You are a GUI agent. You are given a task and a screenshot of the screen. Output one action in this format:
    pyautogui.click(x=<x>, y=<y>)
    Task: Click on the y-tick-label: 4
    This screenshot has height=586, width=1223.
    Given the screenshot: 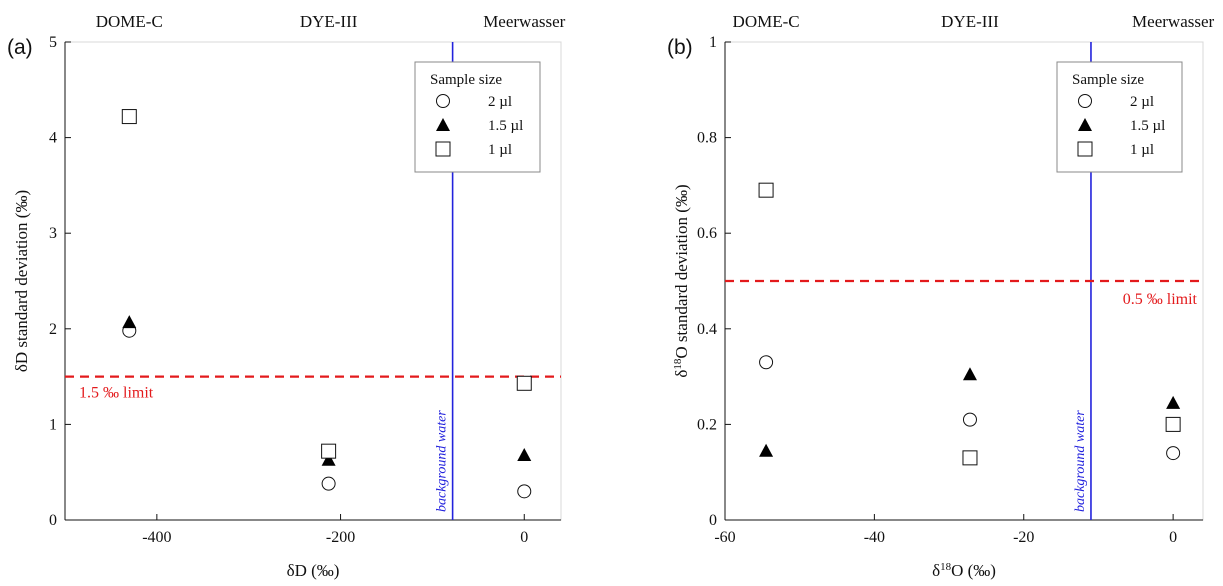 What is the action you would take?
    pyautogui.click(x=53, y=138)
    